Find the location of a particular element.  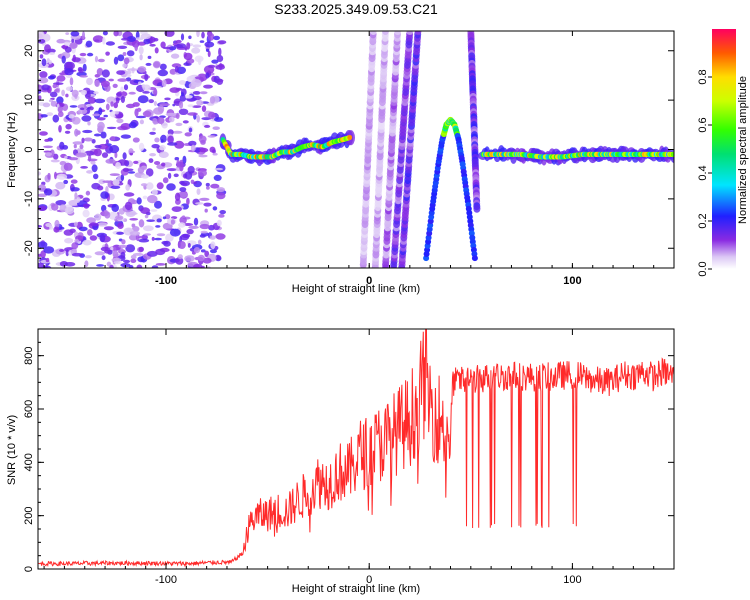

colorbar-tick-label: 0.0 is located at coordinates (703, 268).